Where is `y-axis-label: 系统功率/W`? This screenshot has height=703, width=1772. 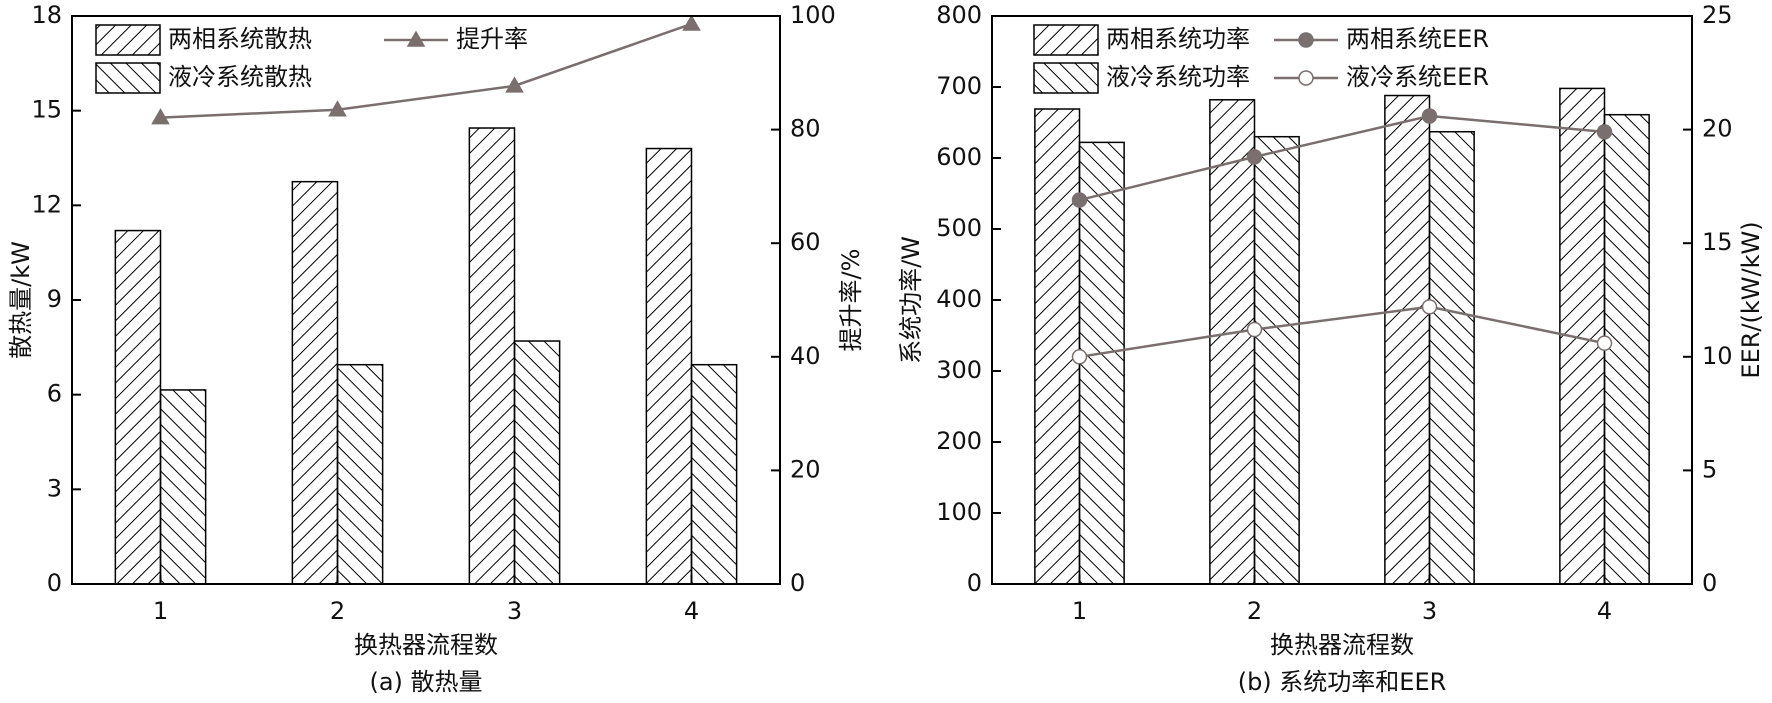
y-axis-label: 系统功率/W is located at coordinates (911, 300).